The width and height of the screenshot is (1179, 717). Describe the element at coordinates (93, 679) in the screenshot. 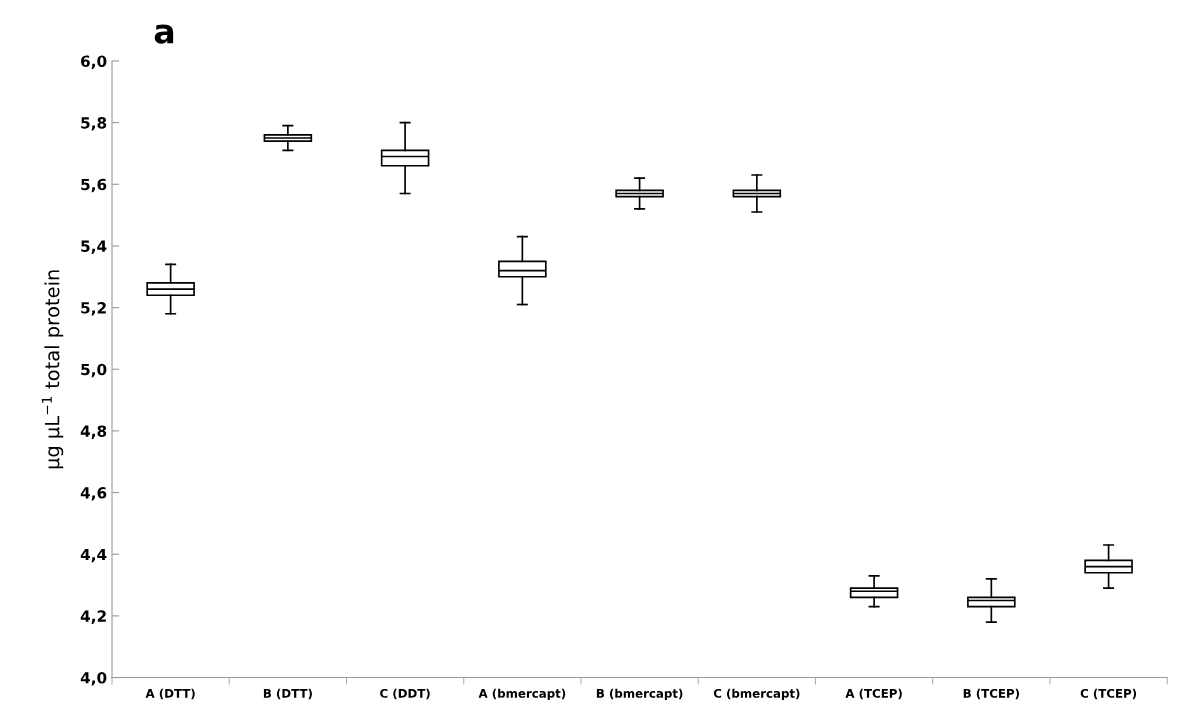

I see `y-tick-label: 4,0` at that location.